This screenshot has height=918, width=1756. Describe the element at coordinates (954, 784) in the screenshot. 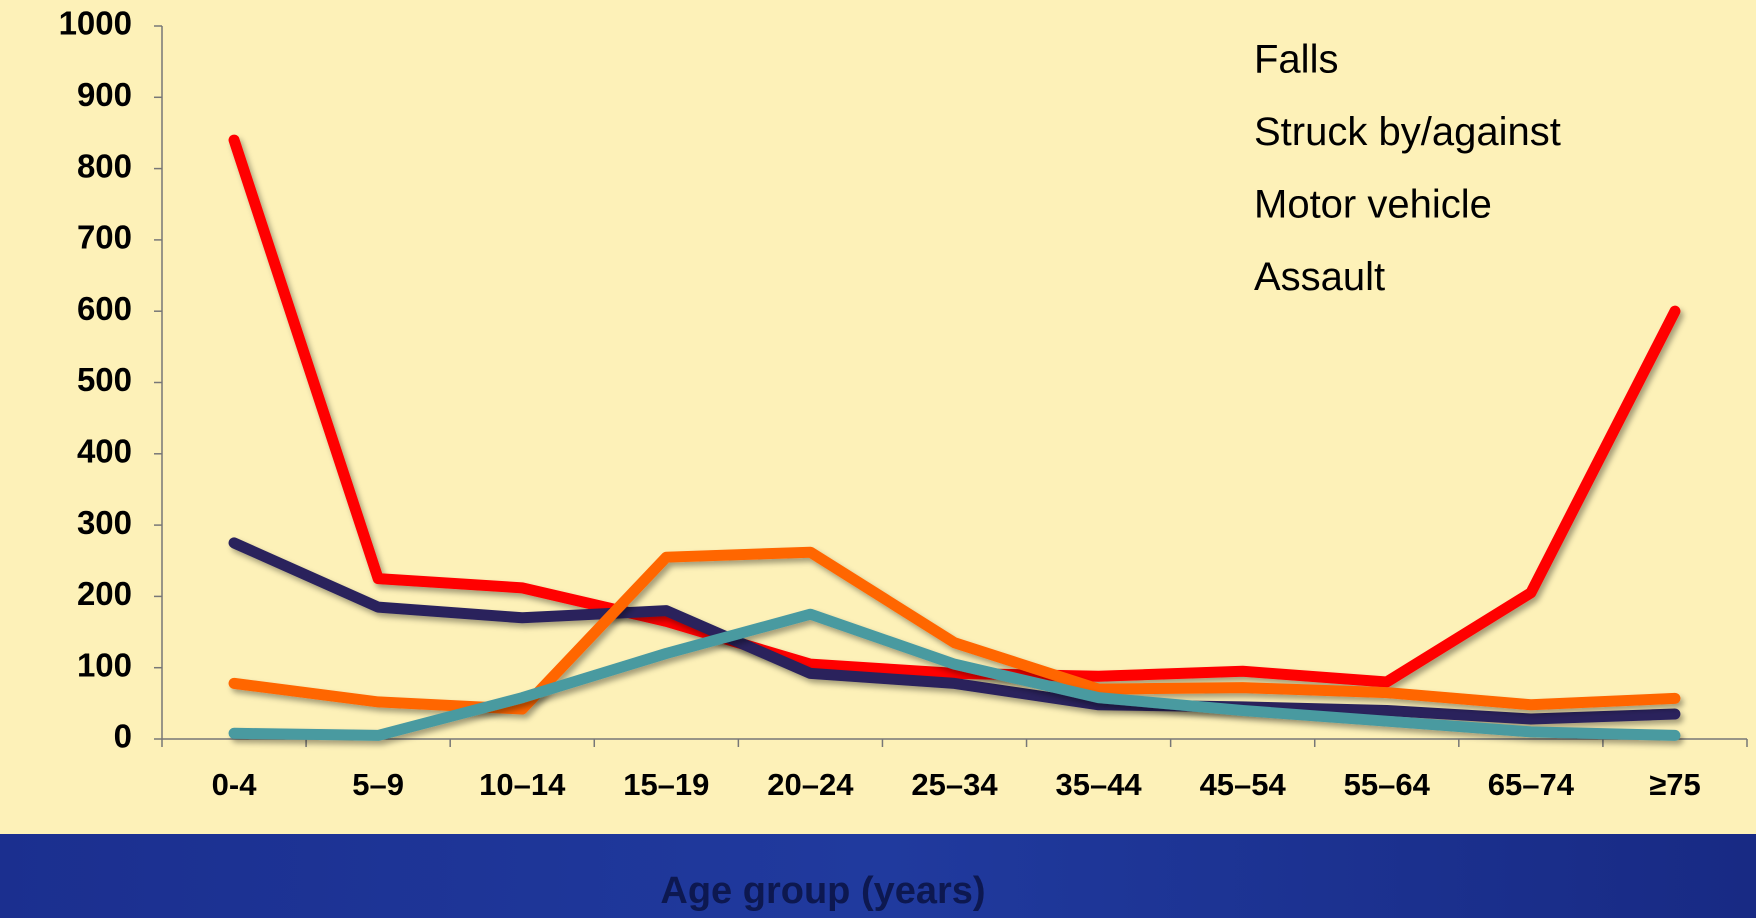

I see `x-tick-label: 25–34` at that location.